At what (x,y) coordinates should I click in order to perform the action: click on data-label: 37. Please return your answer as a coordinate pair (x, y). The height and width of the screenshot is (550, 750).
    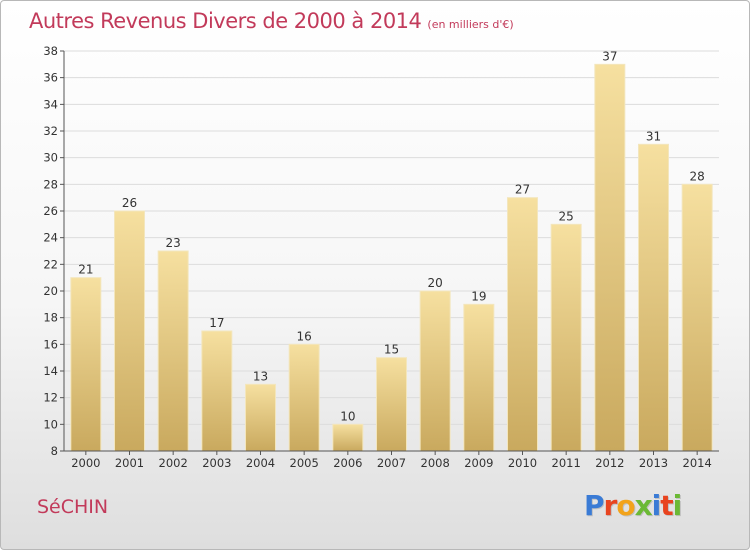
    Looking at the image, I should click on (609, 56).